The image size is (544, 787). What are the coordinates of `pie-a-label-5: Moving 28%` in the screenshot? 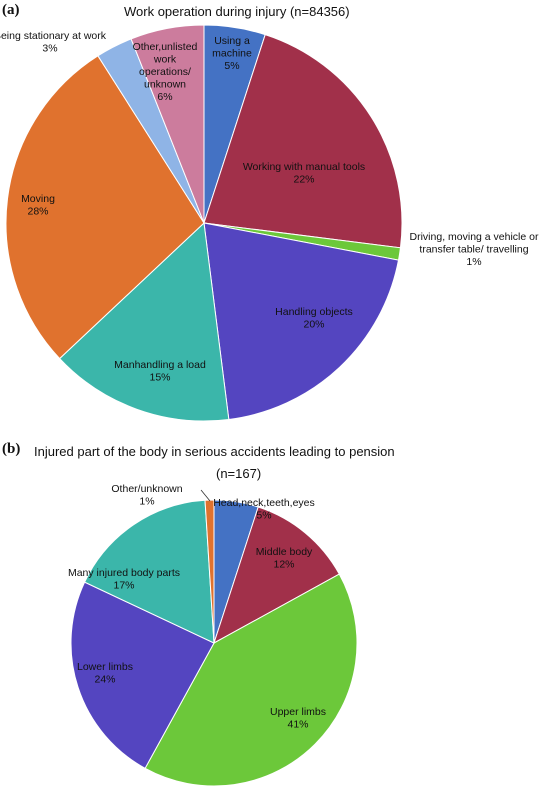 It's located at (38, 205).